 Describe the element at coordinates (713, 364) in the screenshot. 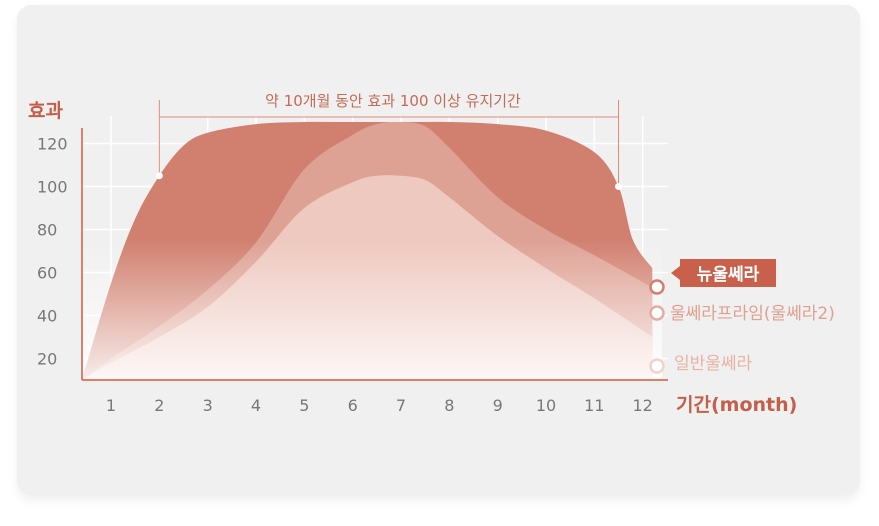

I see `legend-label-standard-ulthera: 일반울쎄라` at that location.